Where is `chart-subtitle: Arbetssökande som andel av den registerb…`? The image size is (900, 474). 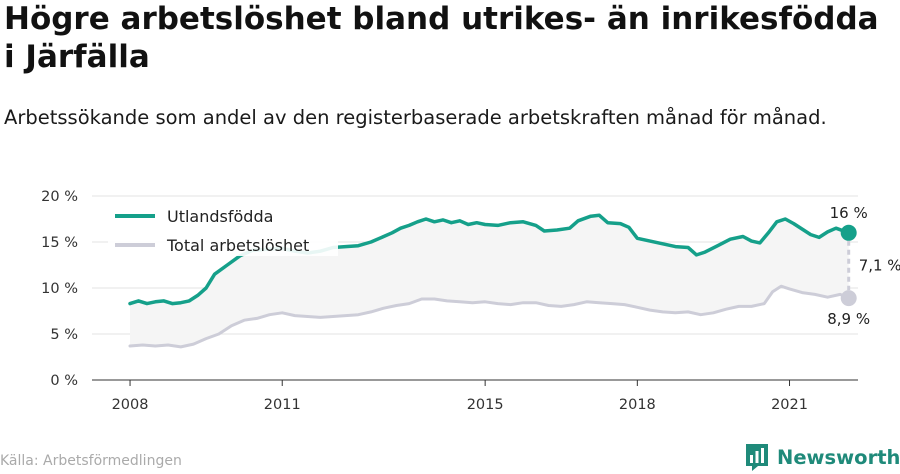
chart-subtitle: Arbetssökande som andel av den registerb… is located at coordinates (415, 117).